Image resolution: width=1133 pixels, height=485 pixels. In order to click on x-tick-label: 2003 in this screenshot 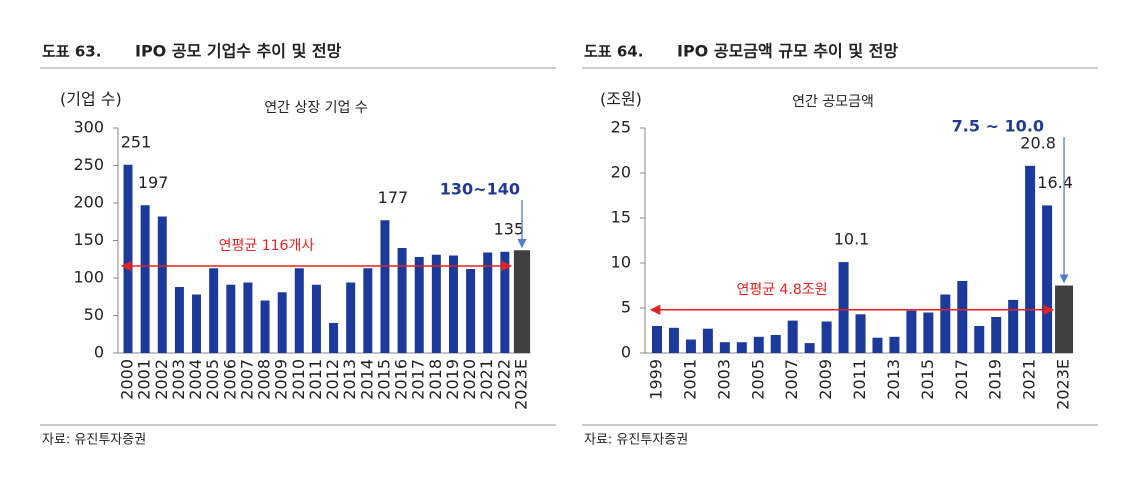, I will do `click(178, 379)`.